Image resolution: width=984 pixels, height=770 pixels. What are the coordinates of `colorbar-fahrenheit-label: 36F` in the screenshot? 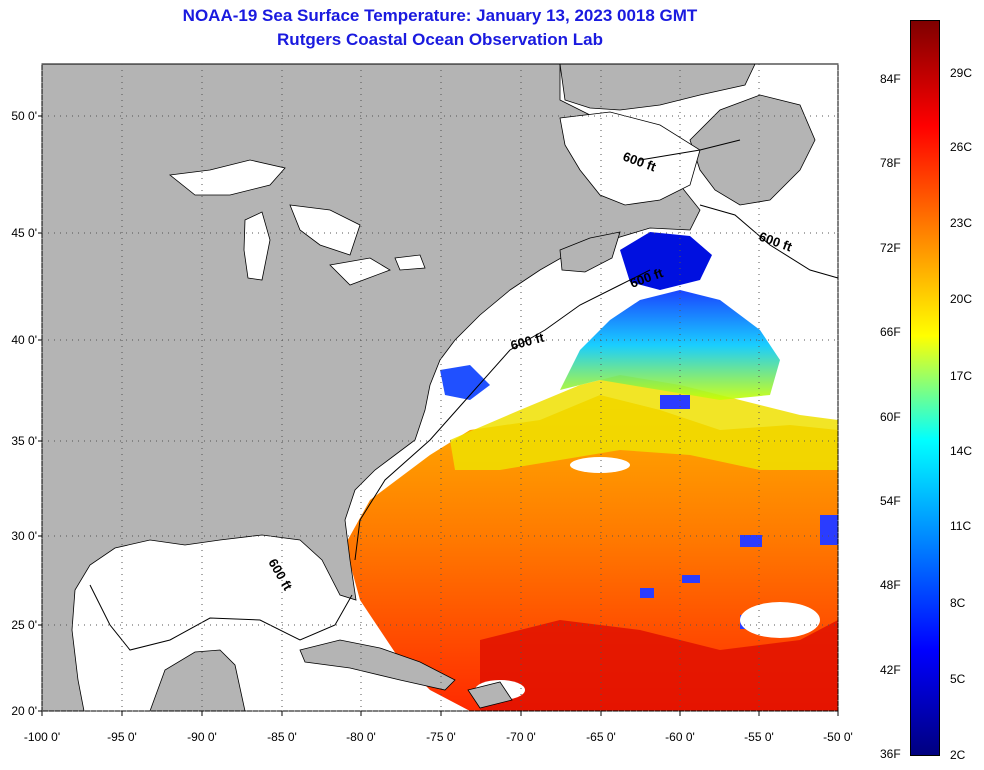 It's located at (890, 754).